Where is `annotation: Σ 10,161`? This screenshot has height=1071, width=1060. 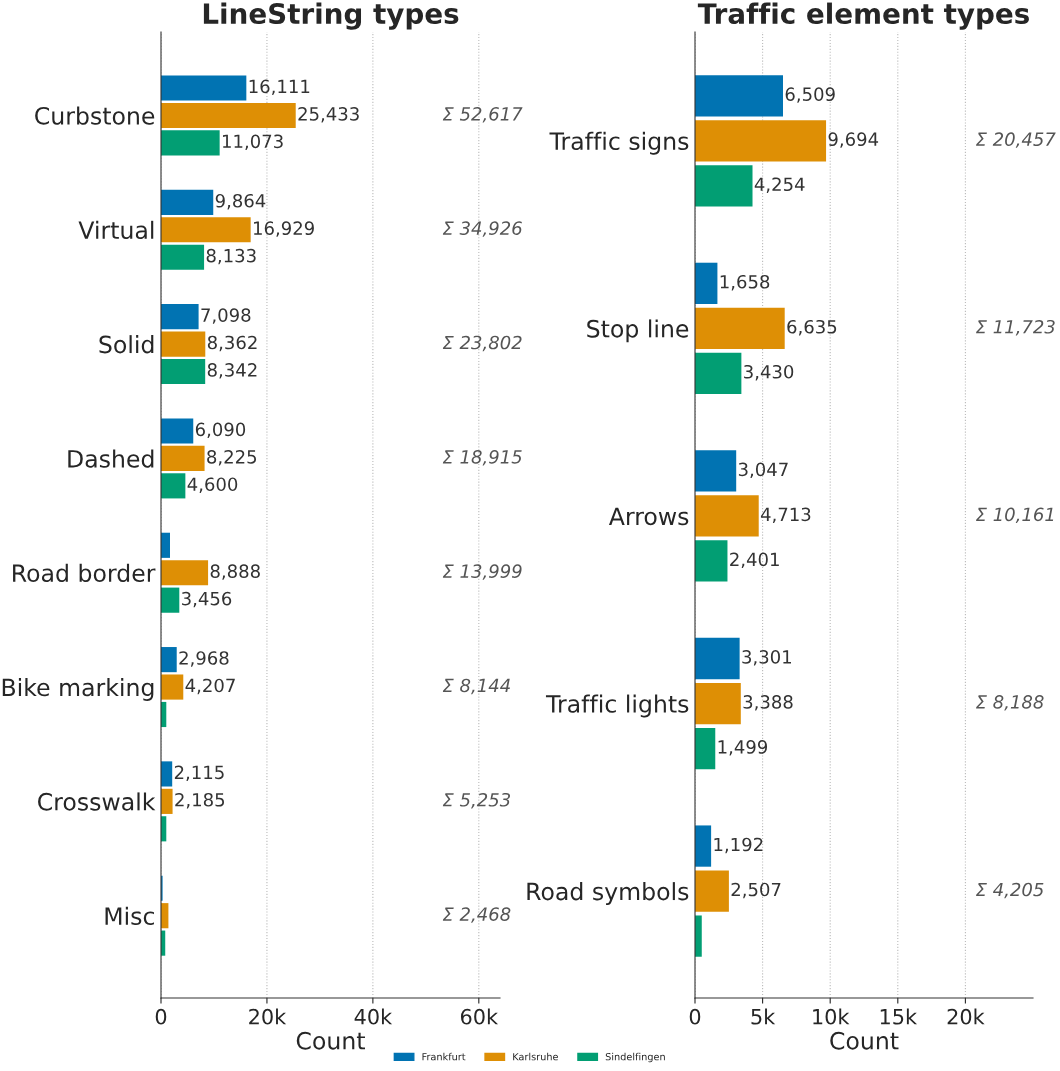 annotation: Σ 10,161 is located at coordinates (1015, 515).